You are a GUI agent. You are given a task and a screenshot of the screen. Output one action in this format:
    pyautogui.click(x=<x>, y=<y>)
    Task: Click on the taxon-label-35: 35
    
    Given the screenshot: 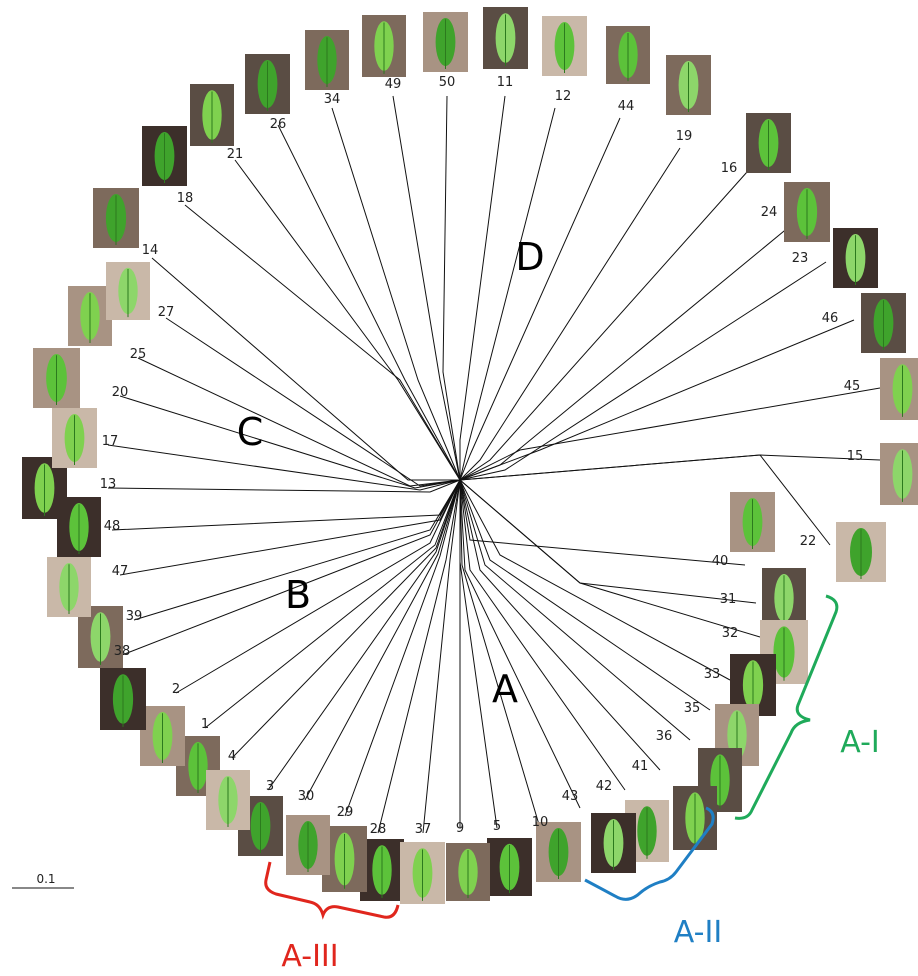 What is the action you would take?
    pyautogui.click(x=692, y=708)
    